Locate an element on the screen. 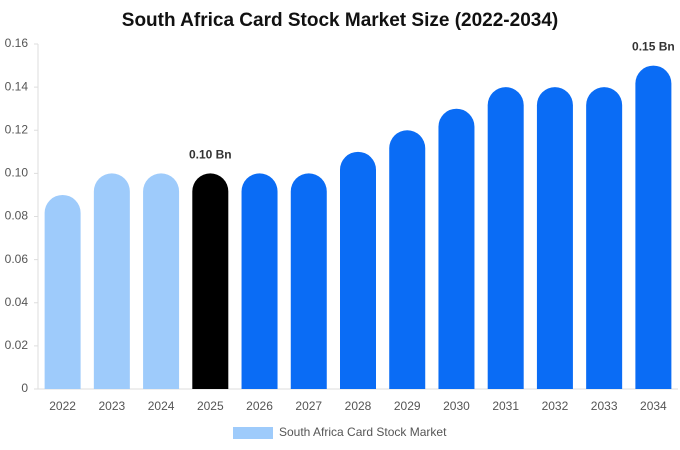 This screenshot has height=450, width=680. value-label: 0.10 Bn is located at coordinates (210, 155).